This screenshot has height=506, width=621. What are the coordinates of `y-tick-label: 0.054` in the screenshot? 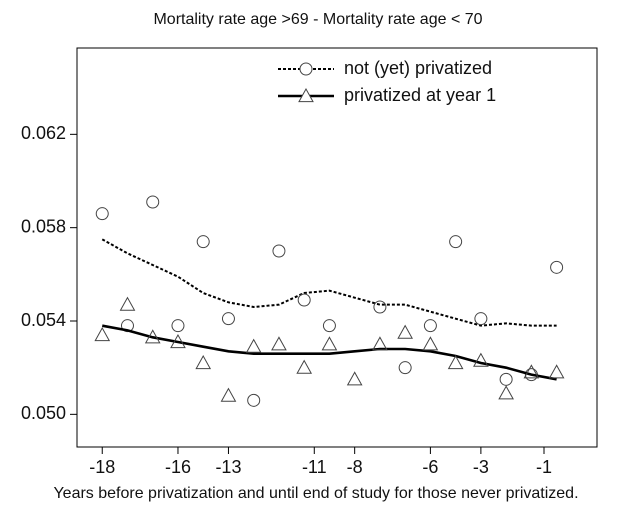 It's located at (43, 320).